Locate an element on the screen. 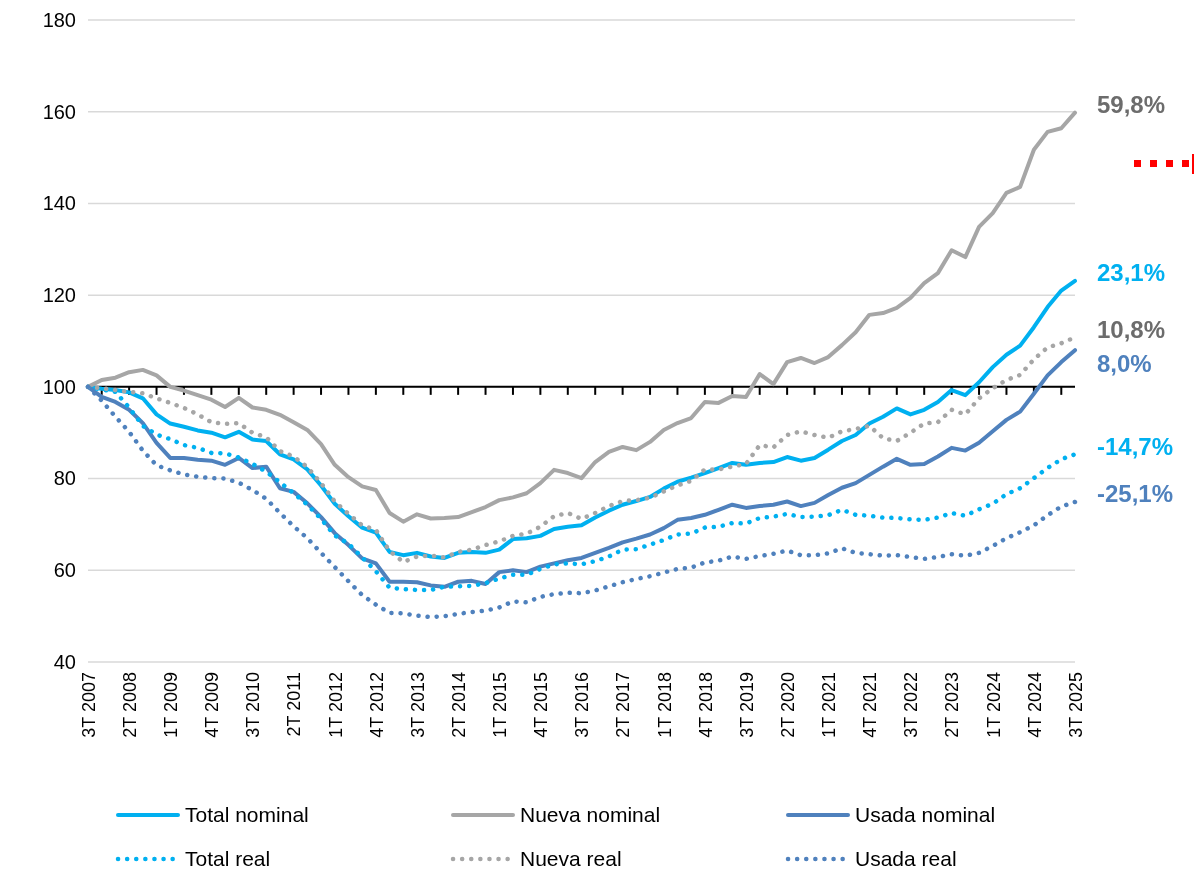 The width and height of the screenshot is (1195, 874). x-tick-label: 2T 2014 is located at coordinates (458, 705).